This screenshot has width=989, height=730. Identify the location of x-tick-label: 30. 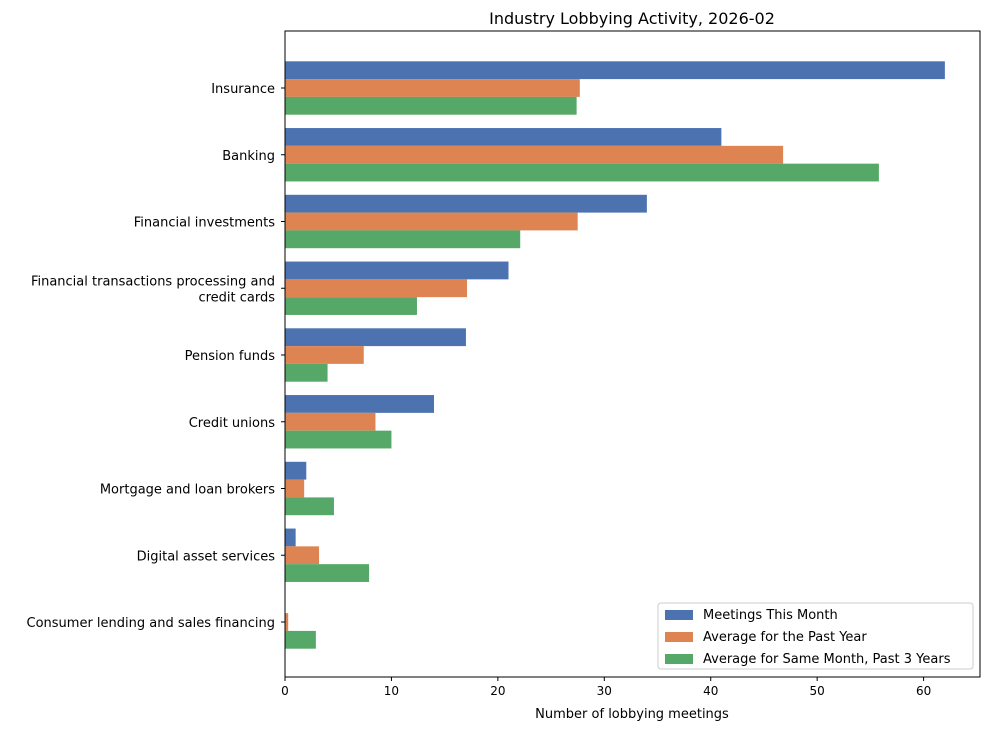
(604, 691).